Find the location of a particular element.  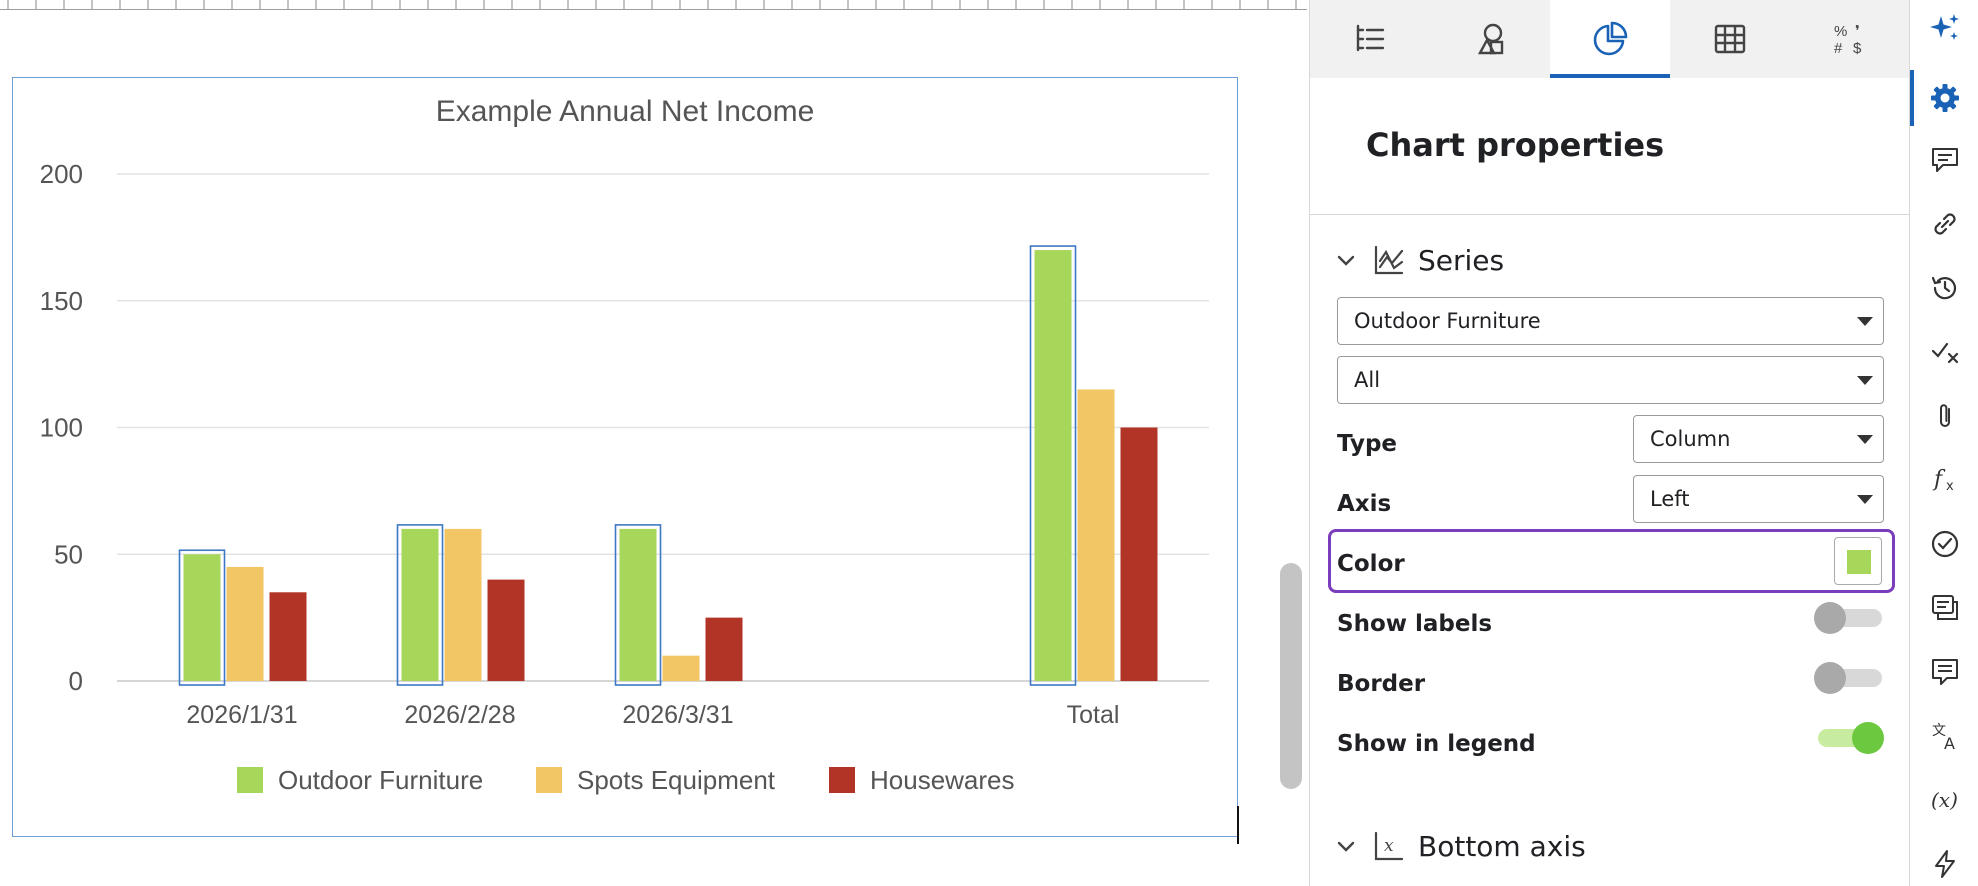

rail-attachment-button is located at coordinates (1944, 416).